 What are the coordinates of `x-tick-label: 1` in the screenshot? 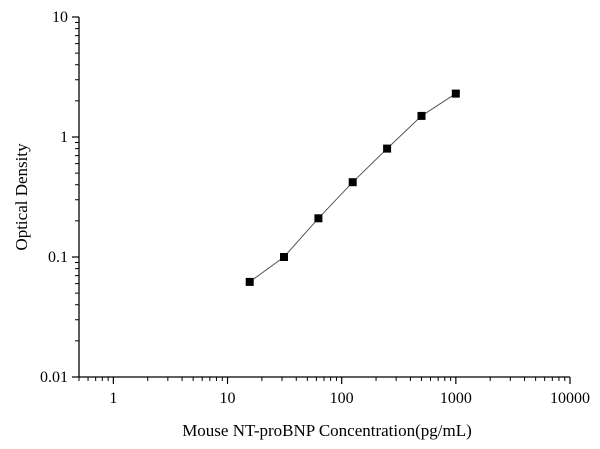 It's located at (113, 398).